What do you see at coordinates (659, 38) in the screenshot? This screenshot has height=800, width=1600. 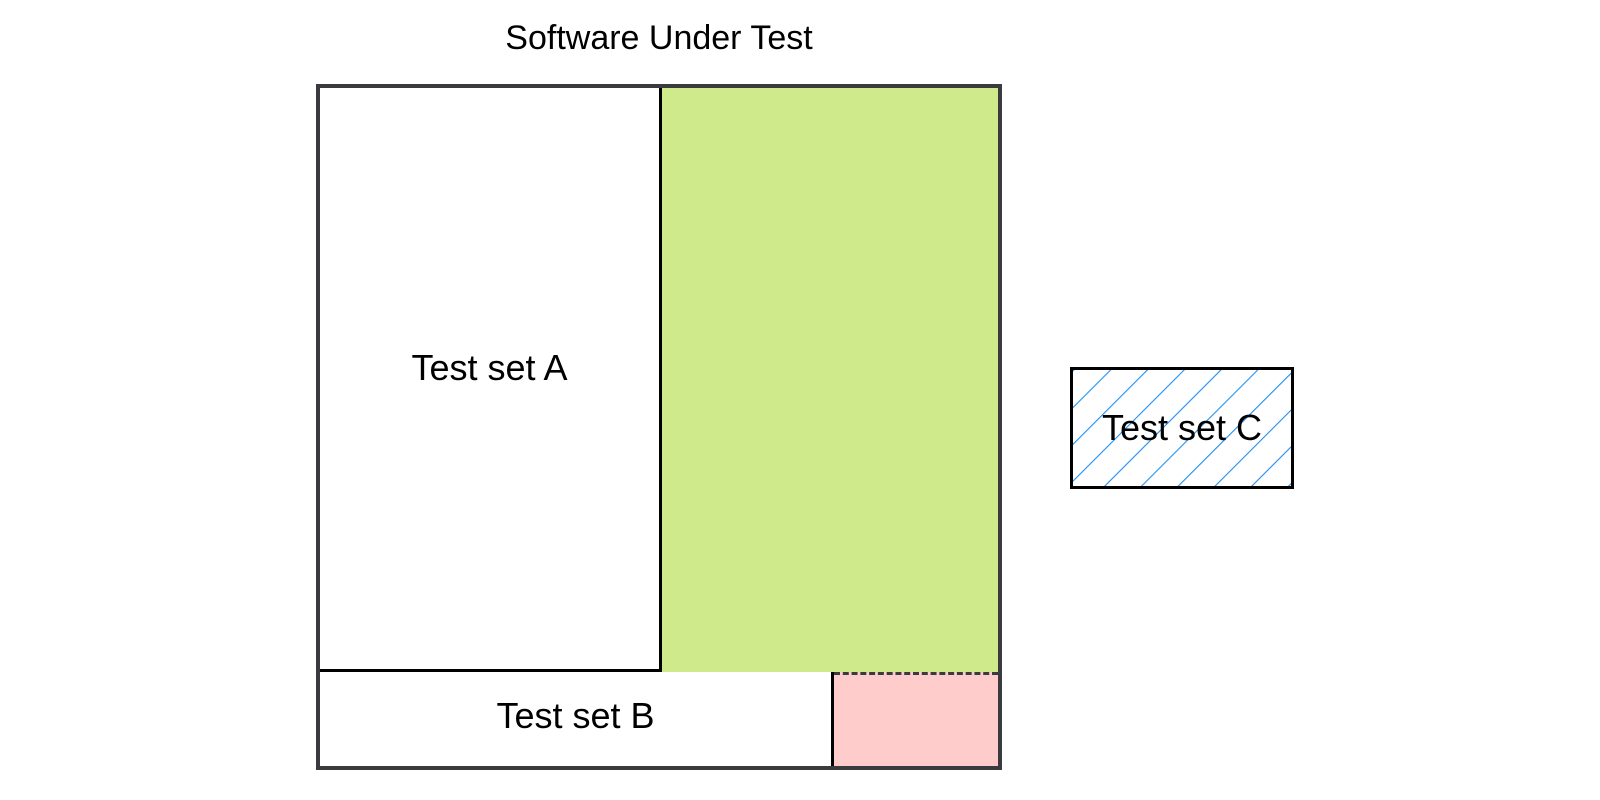 I see `diagram-title: Software Under Test` at bounding box center [659, 38].